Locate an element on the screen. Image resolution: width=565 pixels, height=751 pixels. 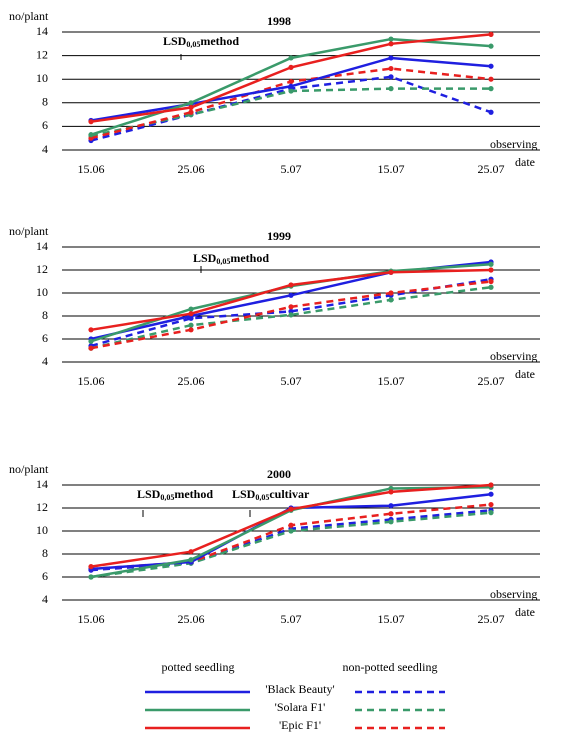
chart-title: 1998 is located at coordinates (279, 21).